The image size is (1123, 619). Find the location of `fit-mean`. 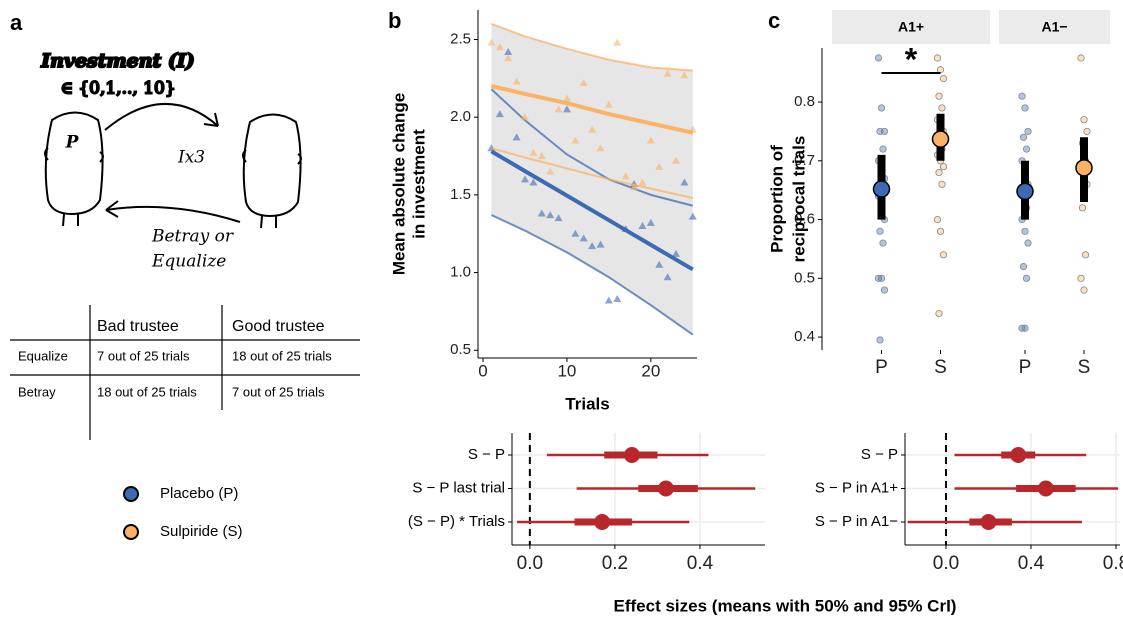

fit-mean is located at coordinates (592, 210).